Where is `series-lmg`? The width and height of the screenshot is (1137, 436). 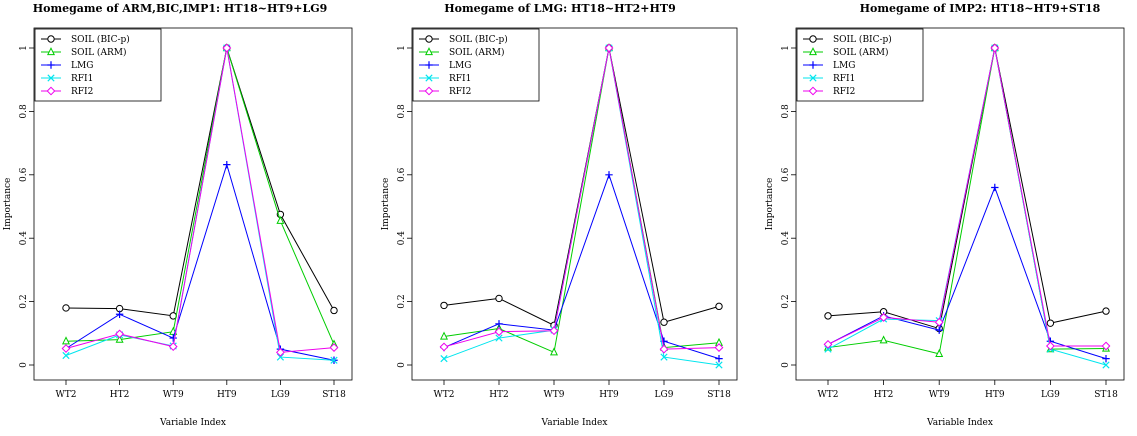
series-lmg is located at coordinates (967, 273).